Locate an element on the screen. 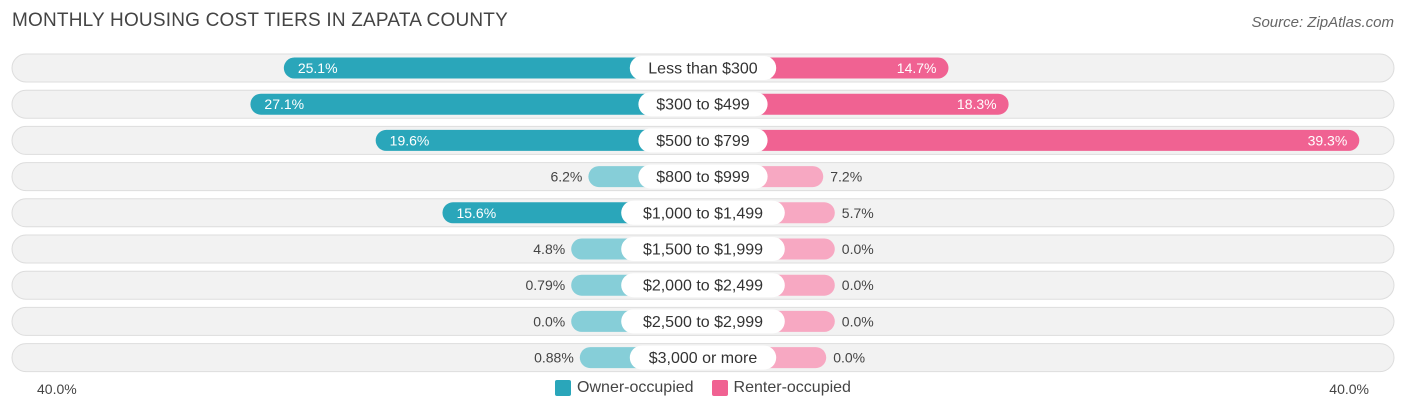  legend-item-renter: Renter-occupied is located at coordinates (781, 388).